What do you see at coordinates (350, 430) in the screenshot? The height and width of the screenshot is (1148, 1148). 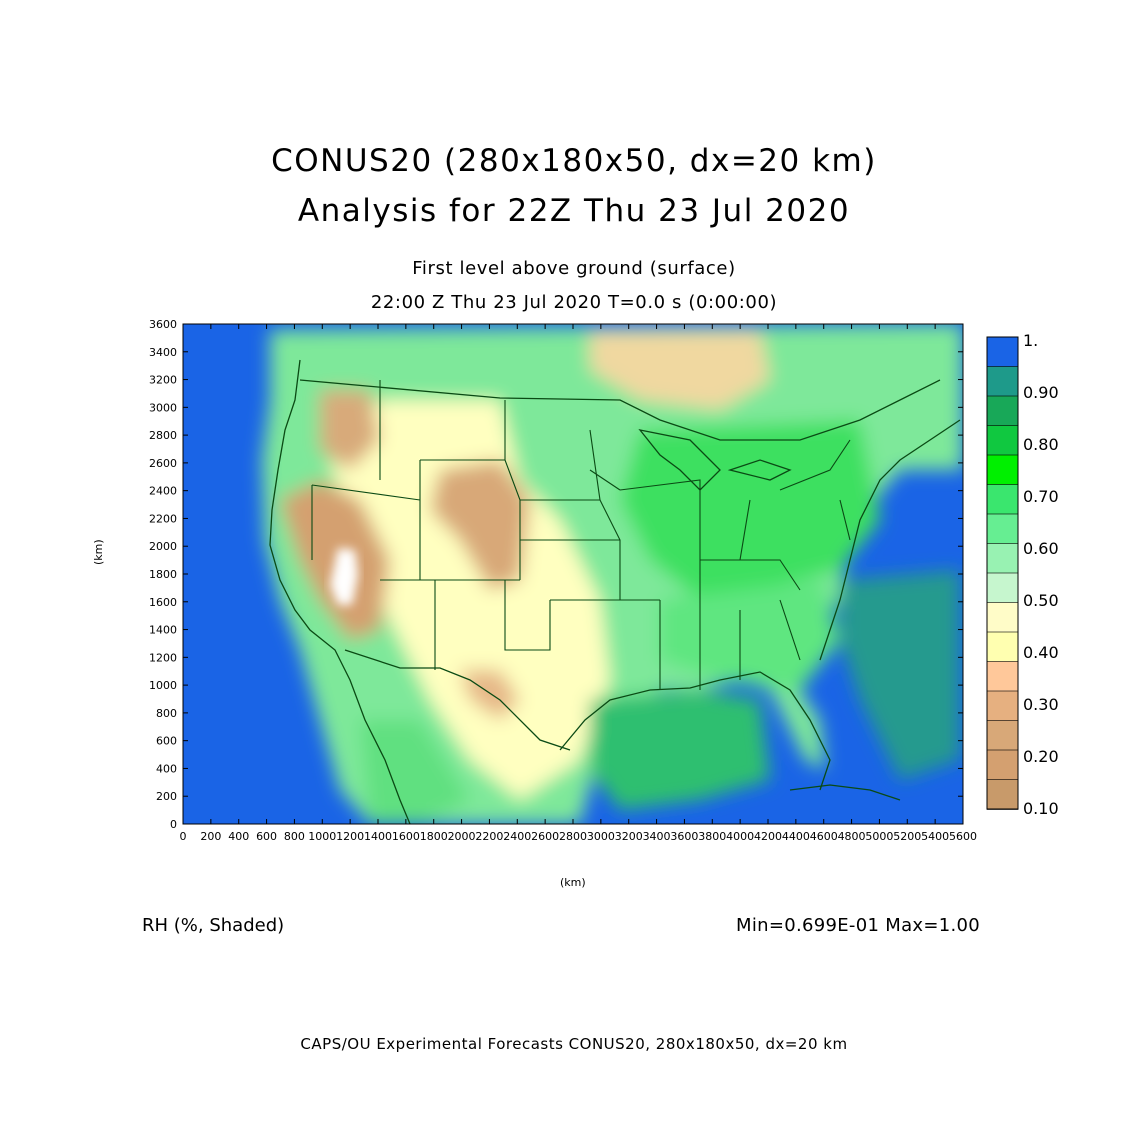 I see `pacific-nw-dry` at bounding box center [350, 430].